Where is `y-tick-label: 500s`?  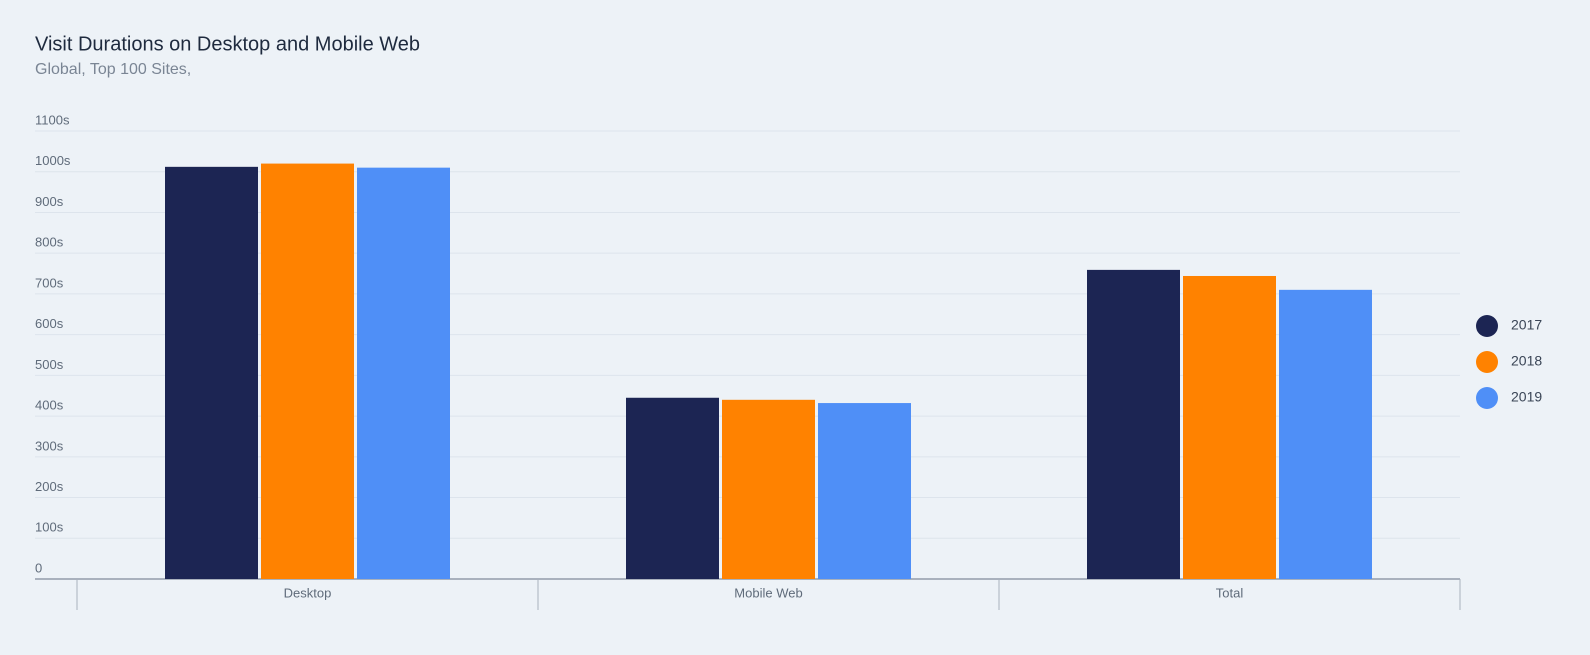
y-tick-label: 500s is located at coordinates (49, 364).